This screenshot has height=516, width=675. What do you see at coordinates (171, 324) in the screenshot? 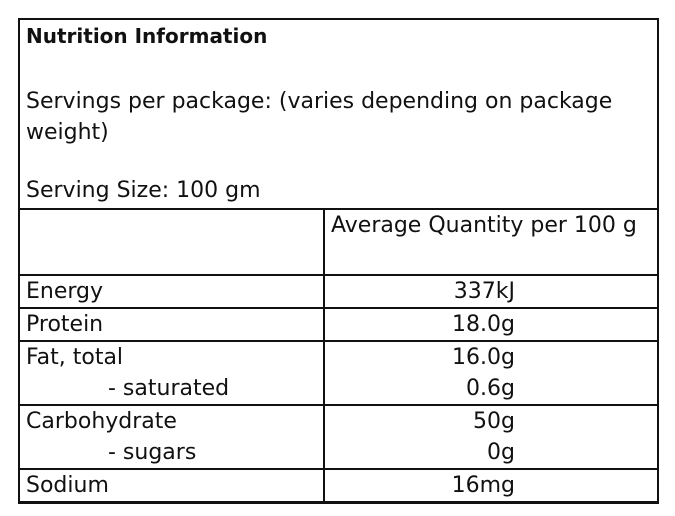
I see `row-label: Protein` at bounding box center [171, 324].